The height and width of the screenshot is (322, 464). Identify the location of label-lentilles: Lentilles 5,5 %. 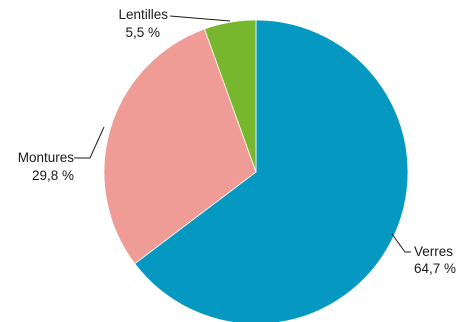
(174, 23).